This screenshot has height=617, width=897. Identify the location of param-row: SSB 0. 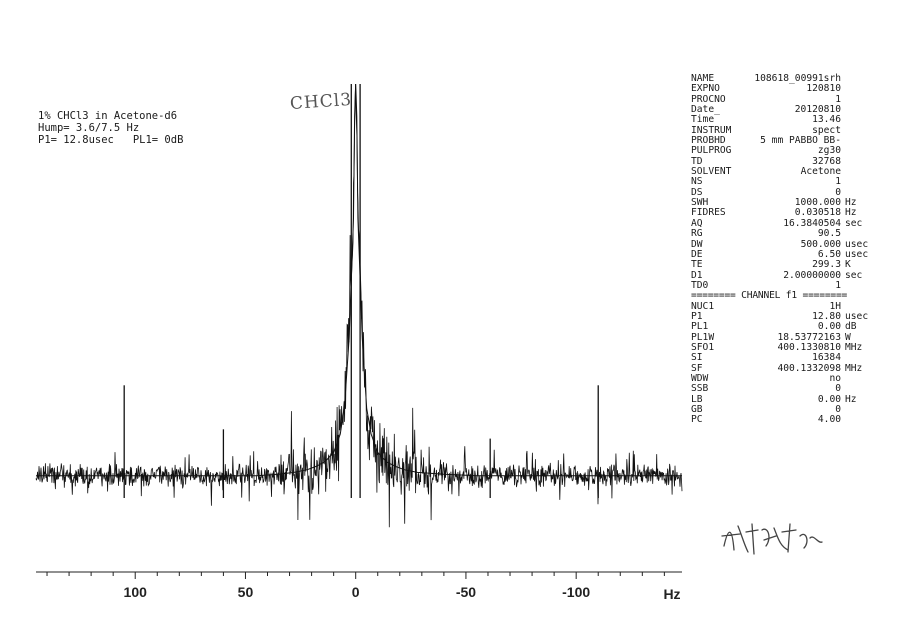
(780, 389).